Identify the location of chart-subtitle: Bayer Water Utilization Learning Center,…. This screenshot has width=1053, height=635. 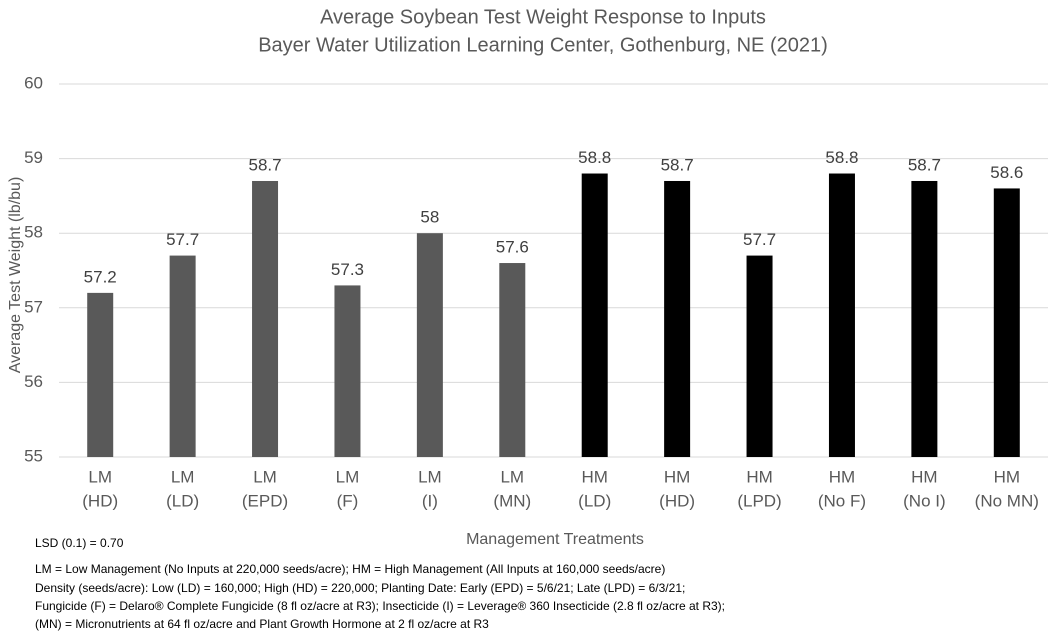
(543, 45).